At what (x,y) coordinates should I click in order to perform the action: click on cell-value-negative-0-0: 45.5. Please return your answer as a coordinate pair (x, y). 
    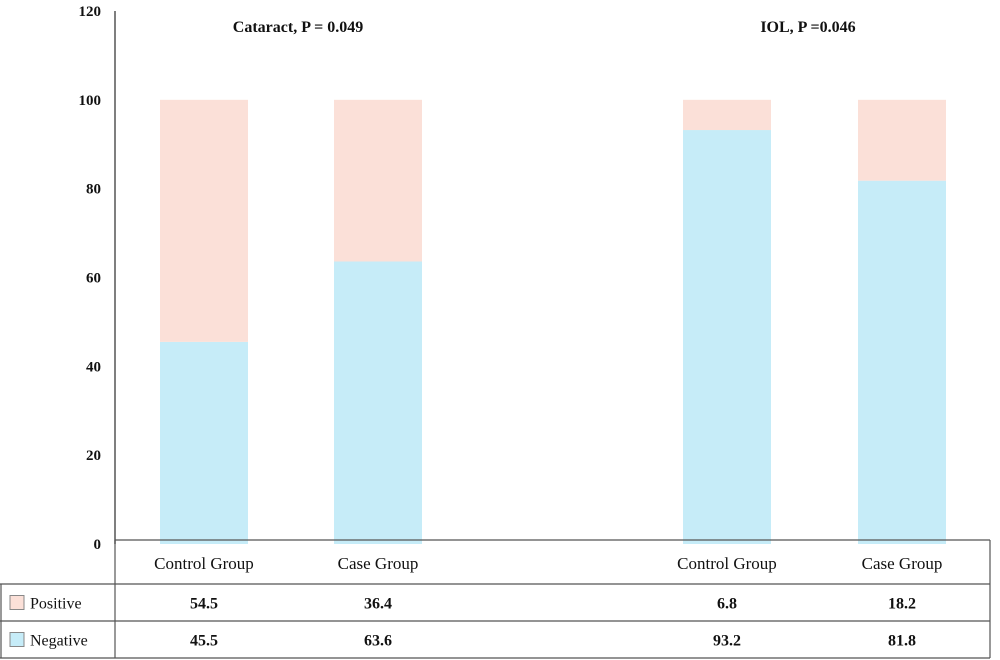
    Looking at the image, I should click on (204, 641).